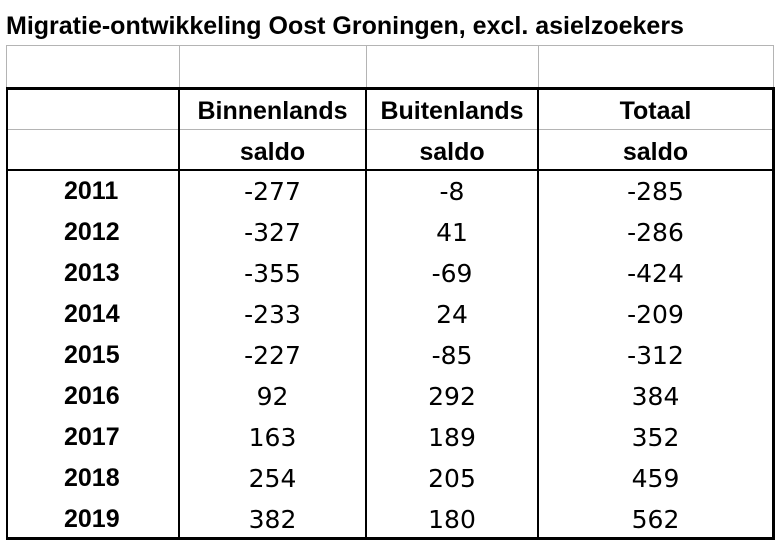 The width and height of the screenshot is (782, 548). I want to click on table-border-left, so click(7, 313).